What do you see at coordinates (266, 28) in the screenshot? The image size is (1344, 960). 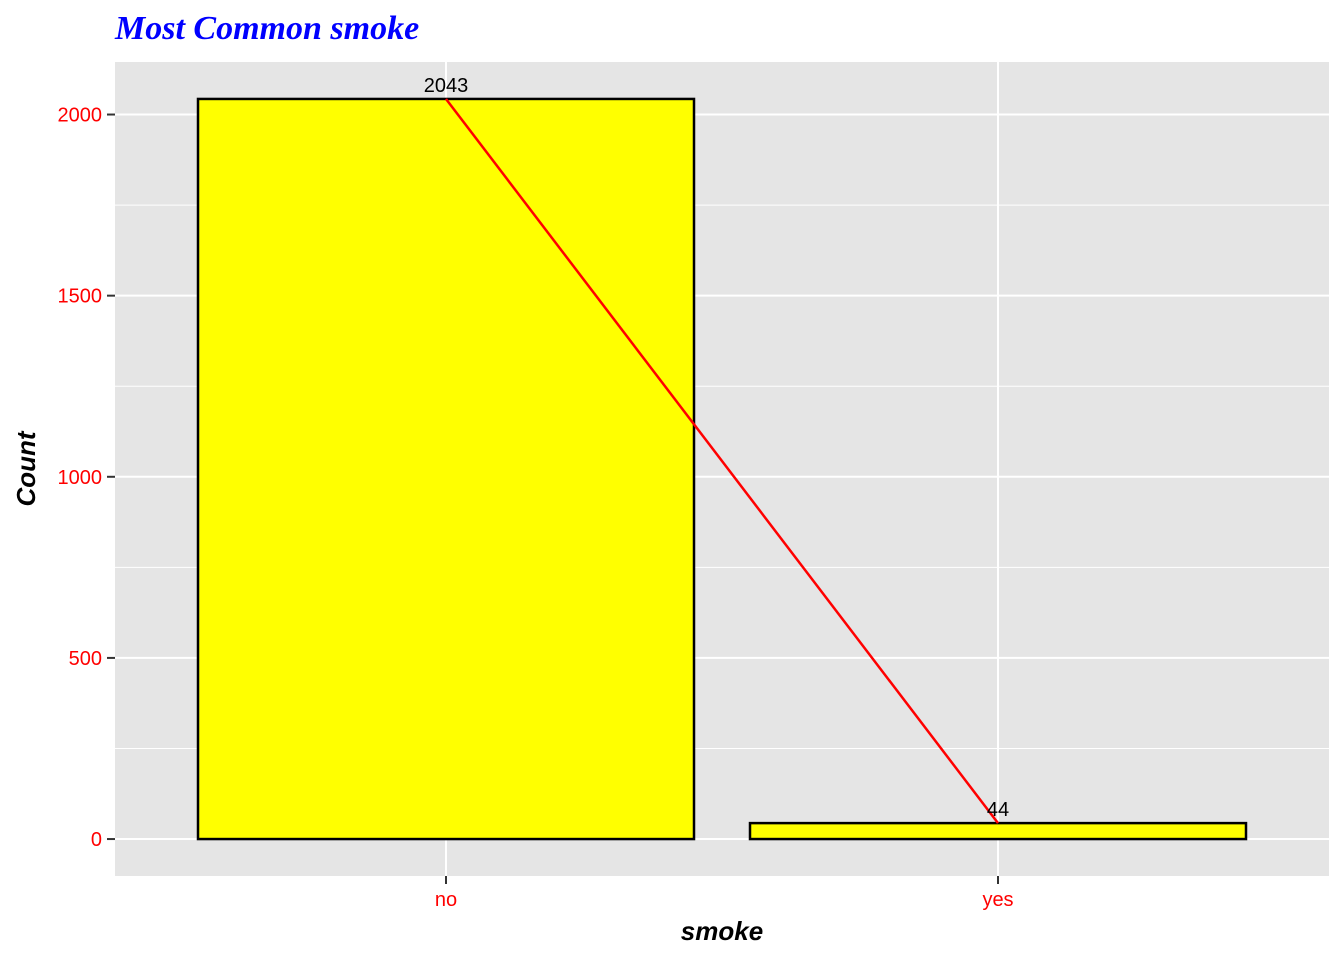 I see `chart-title: Most Common smoke` at bounding box center [266, 28].